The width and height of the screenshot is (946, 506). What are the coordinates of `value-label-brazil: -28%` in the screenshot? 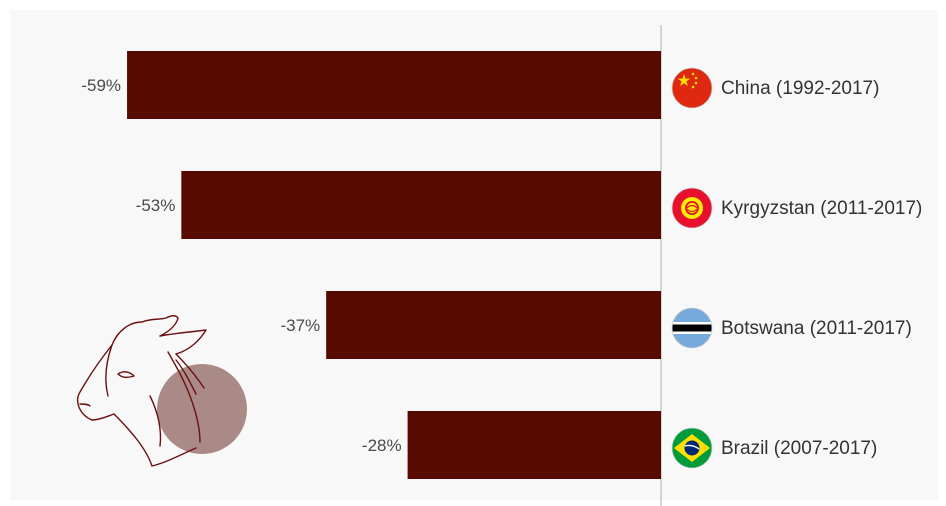 It's located at (382, 445).